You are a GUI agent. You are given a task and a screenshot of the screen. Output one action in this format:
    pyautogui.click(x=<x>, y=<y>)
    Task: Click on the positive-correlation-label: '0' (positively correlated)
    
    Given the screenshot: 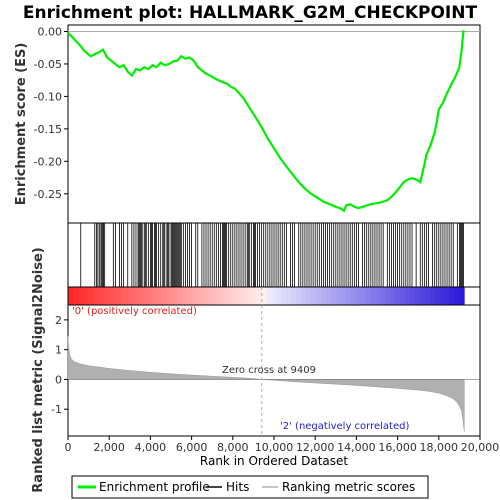 What is the action you would take?
    pyautogui.click(x=134, y=311)
    